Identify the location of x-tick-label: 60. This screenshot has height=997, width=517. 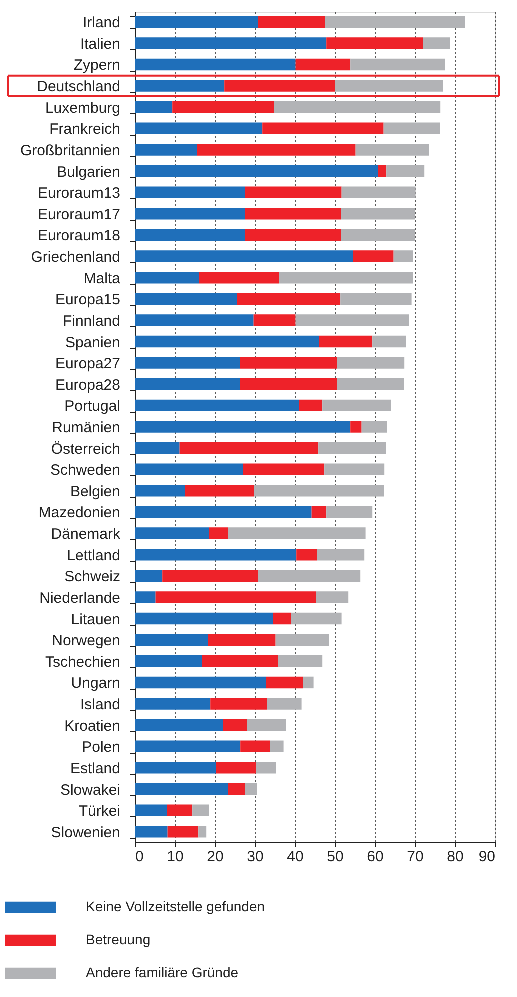
(375, 857).